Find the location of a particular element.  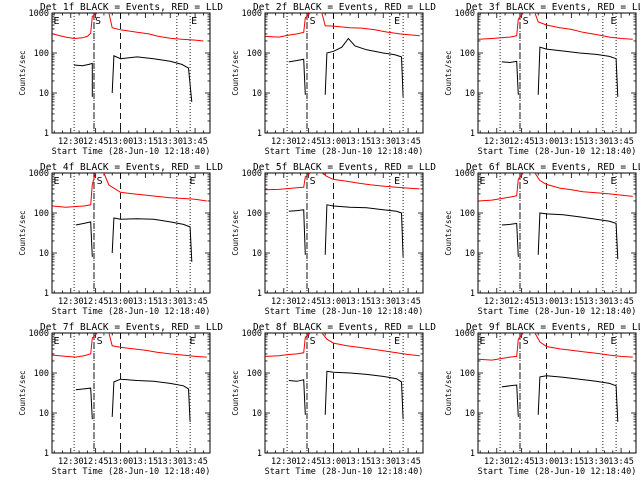

chart-title: Det 4f BLACK = Events, RED = LLD is located at coordinates (131, 167).